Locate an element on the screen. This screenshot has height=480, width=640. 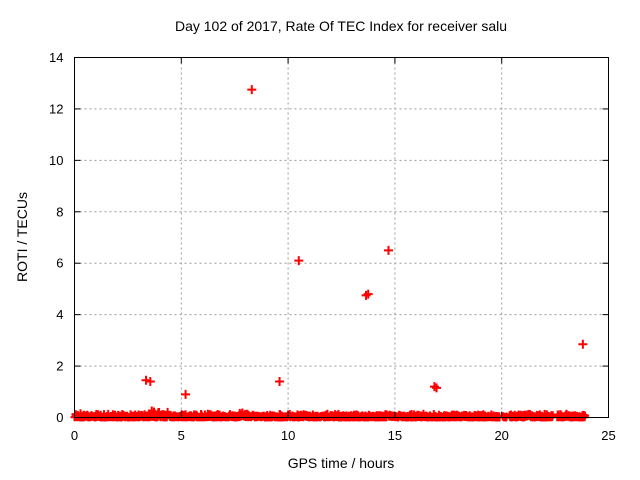
y-tick-label: 0 is located at coordinates (59, 417).